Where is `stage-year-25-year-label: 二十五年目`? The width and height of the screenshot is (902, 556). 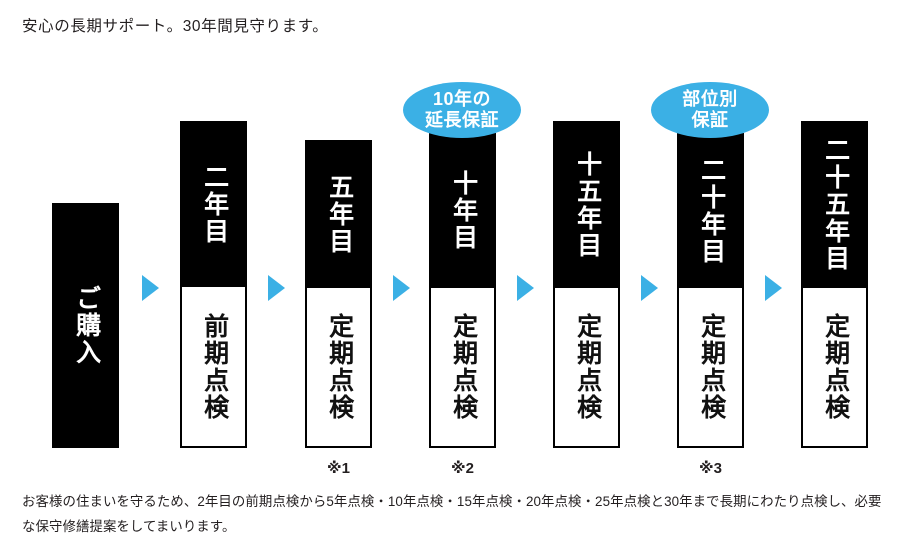 stage-year-25-year-label: 二十五年目 is located at coordinates (835, 204).